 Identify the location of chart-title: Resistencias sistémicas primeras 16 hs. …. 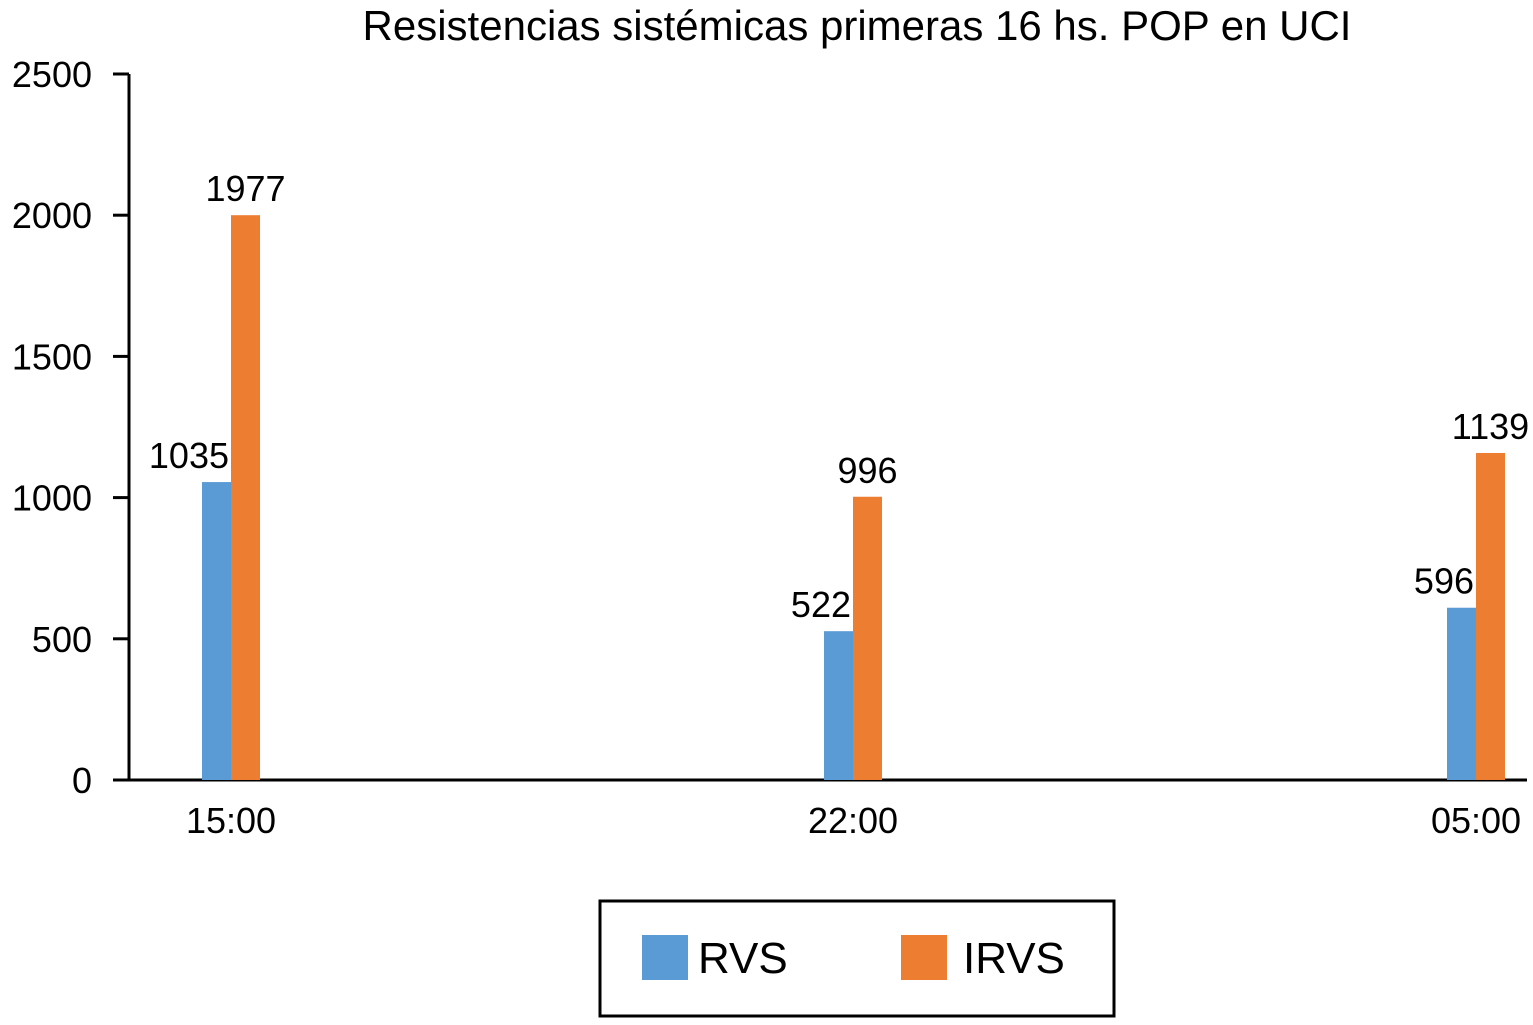
(857, 25).